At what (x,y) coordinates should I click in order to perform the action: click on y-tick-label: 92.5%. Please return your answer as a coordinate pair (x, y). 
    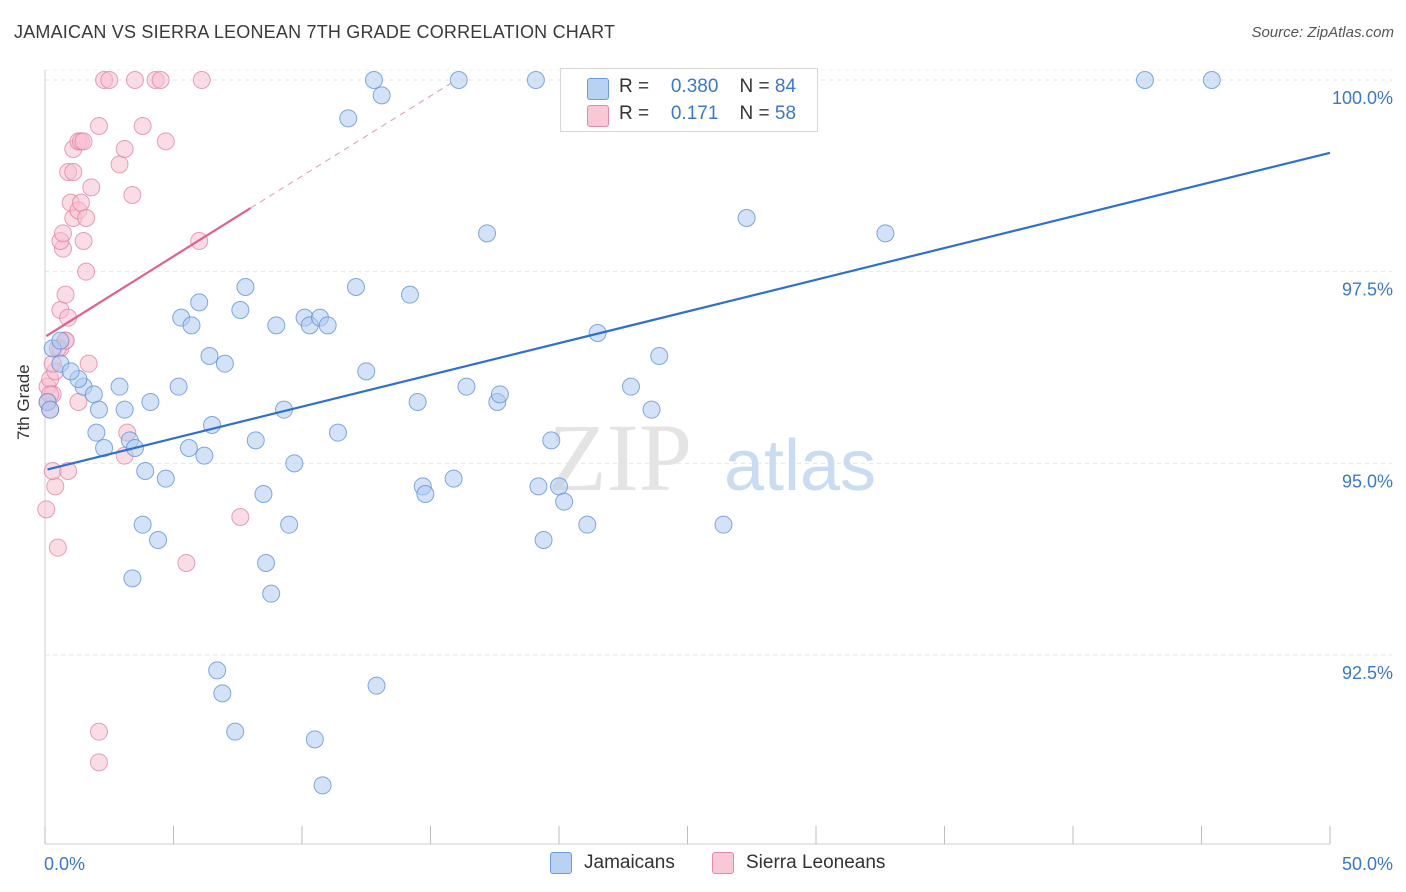
    Looking at the image, I should click on (1367, 673).